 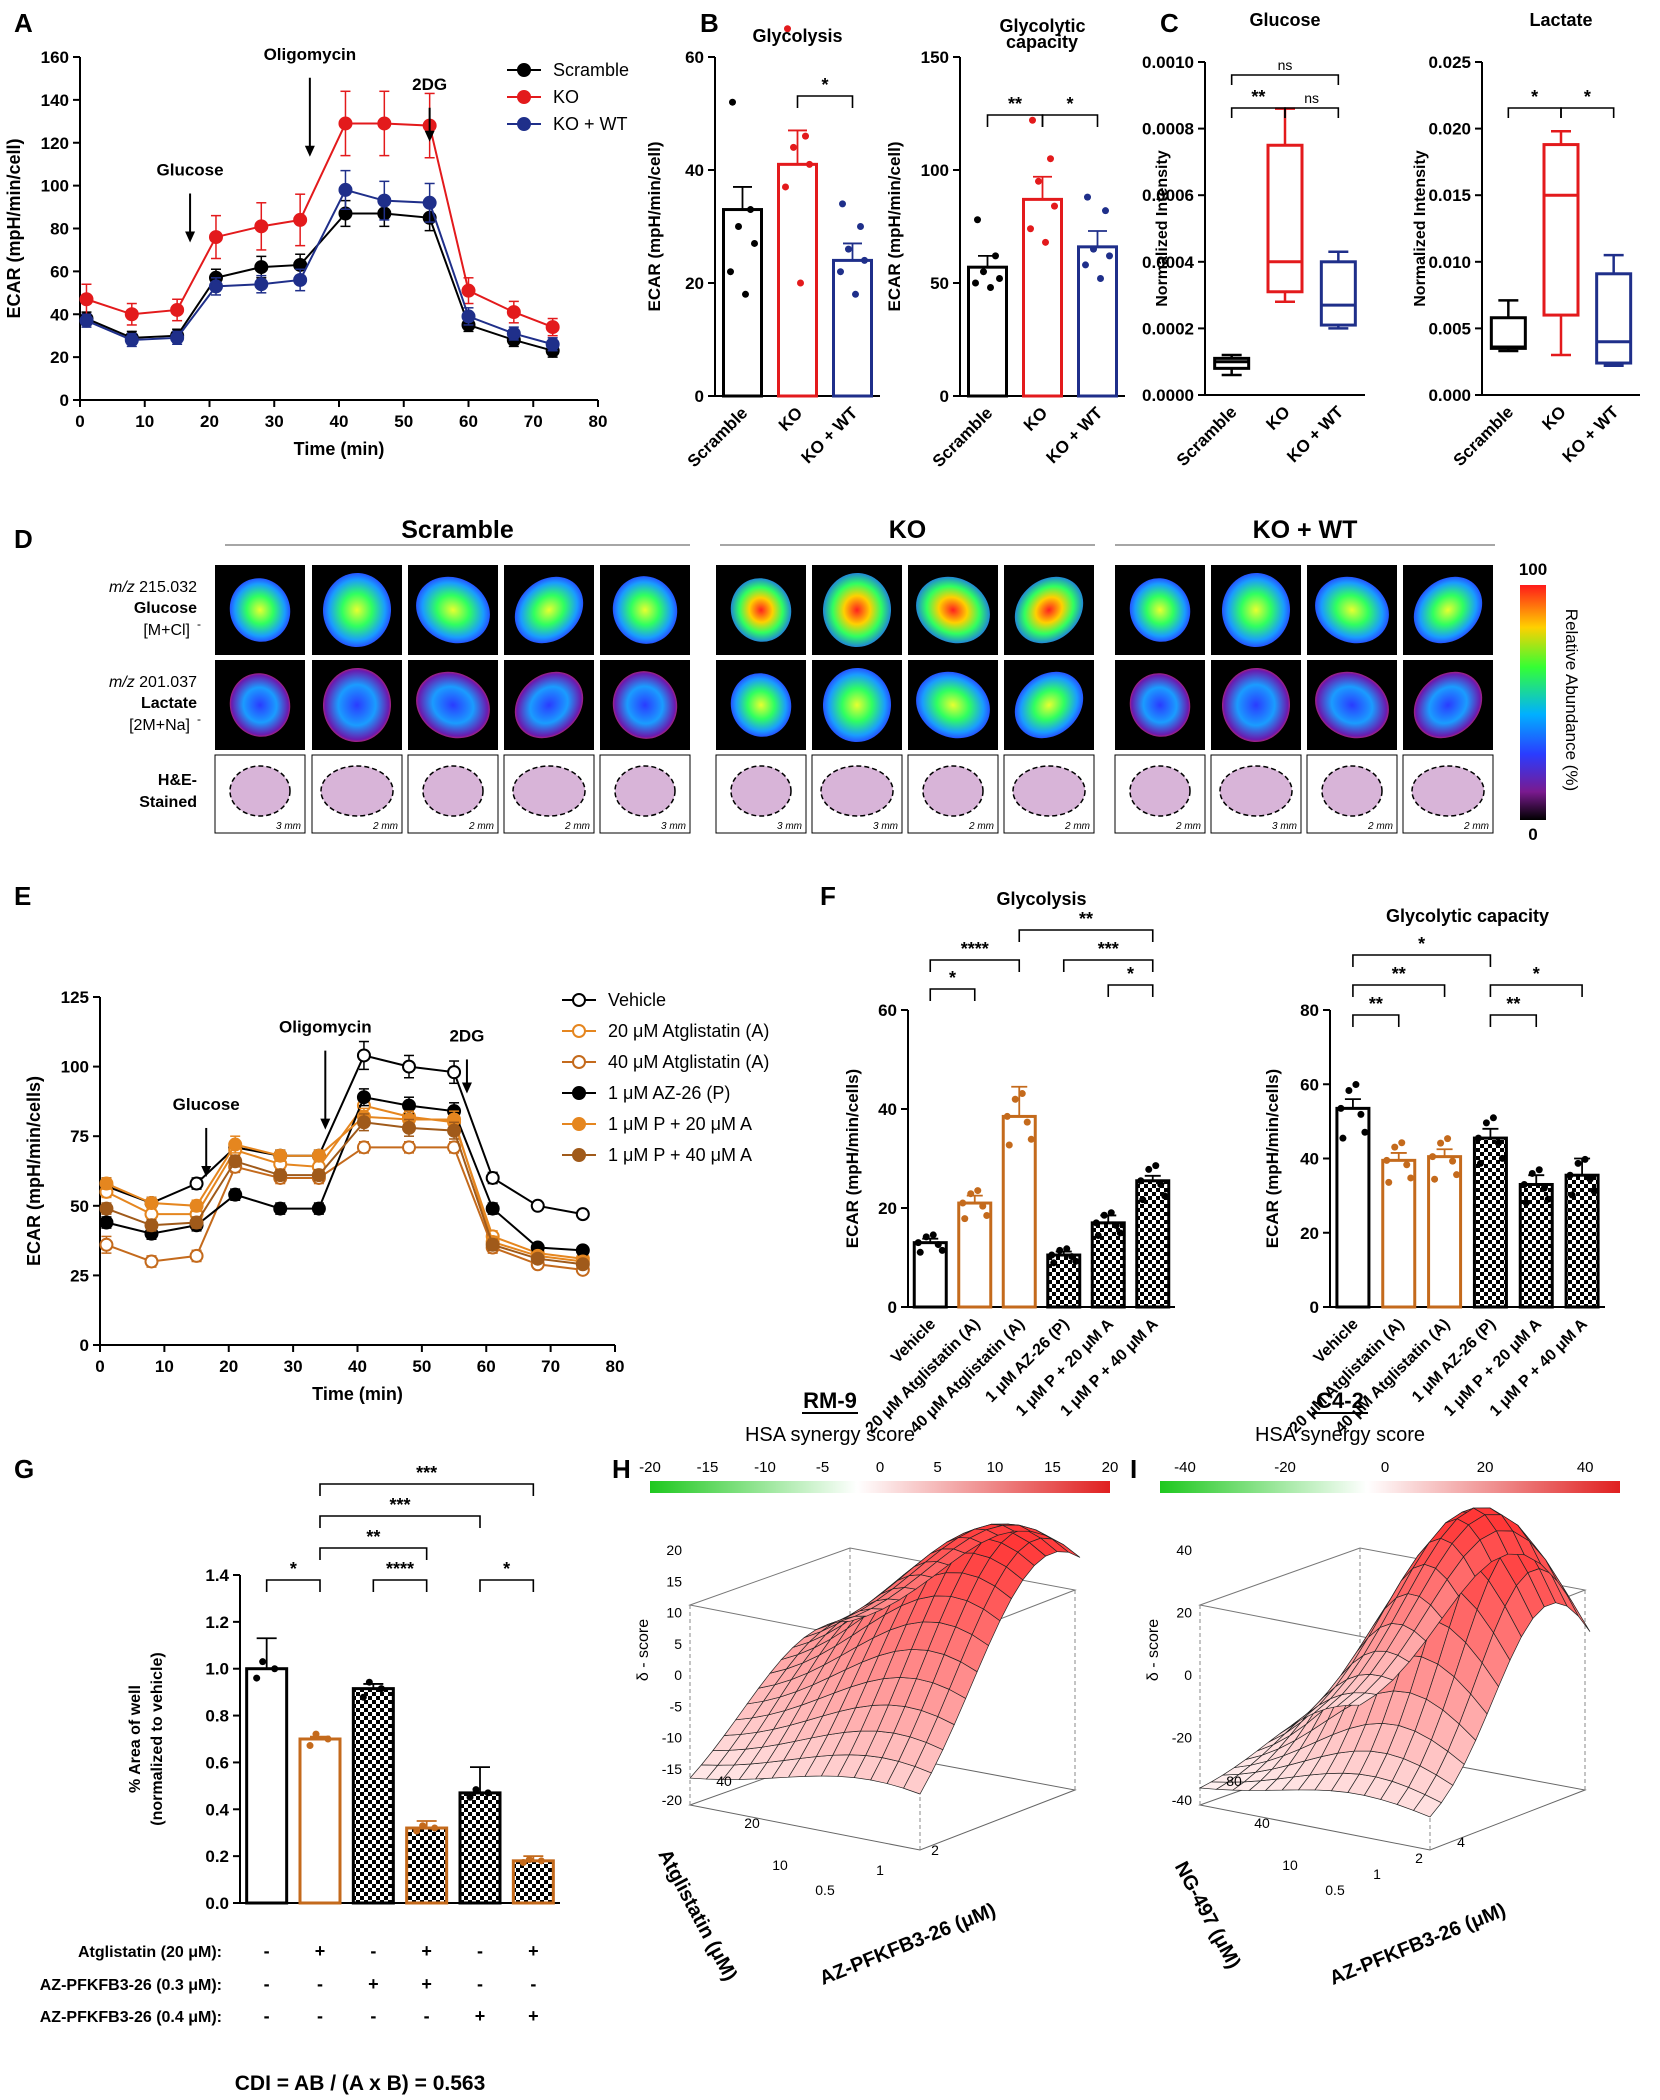 What do you see at coordinates (1052, 1467) in the screenshot?
I see `colorbar-tick: 15` at bounding box center [1052, 1467].